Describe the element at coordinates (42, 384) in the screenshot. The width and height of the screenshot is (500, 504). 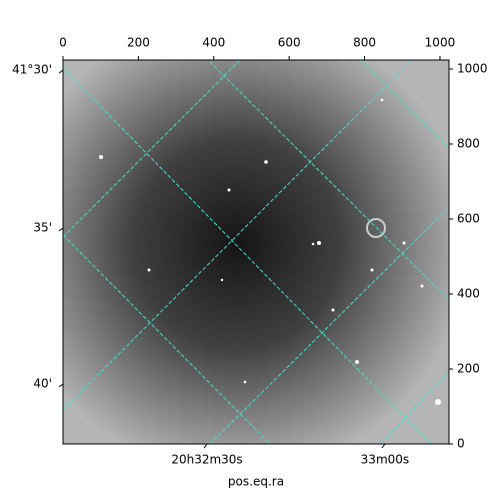
I see `left-tick-label: 40'` at that location.